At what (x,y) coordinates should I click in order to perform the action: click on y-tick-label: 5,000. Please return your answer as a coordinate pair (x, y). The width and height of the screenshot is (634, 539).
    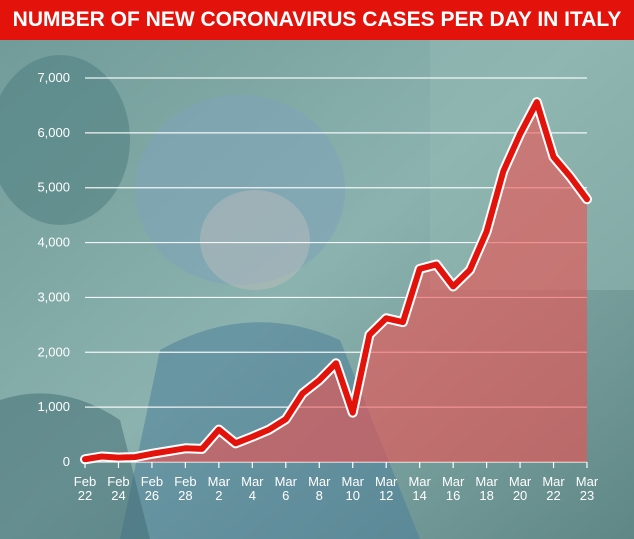
    Looking at the image, I should click on (53, 187).